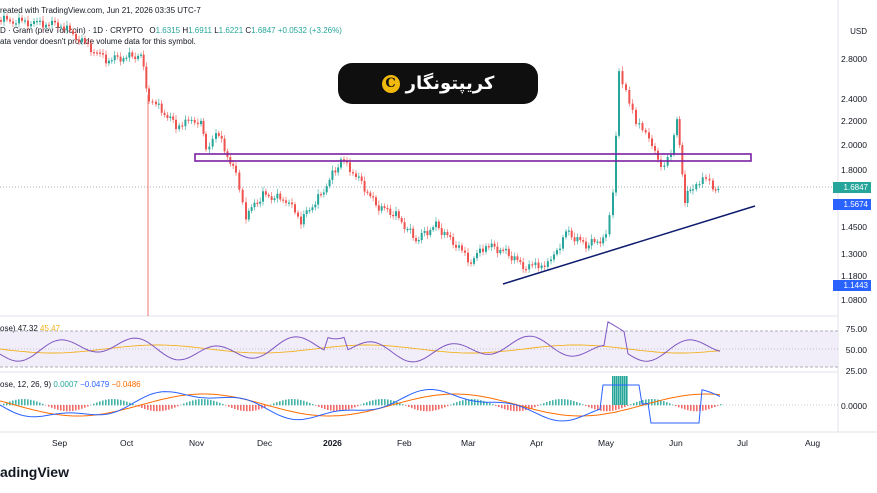 This screenshot has height=493, width=877. Describe the element at coordinates (854, 145) in the screenshot. I see `price-tick: 2.0000` at that location.